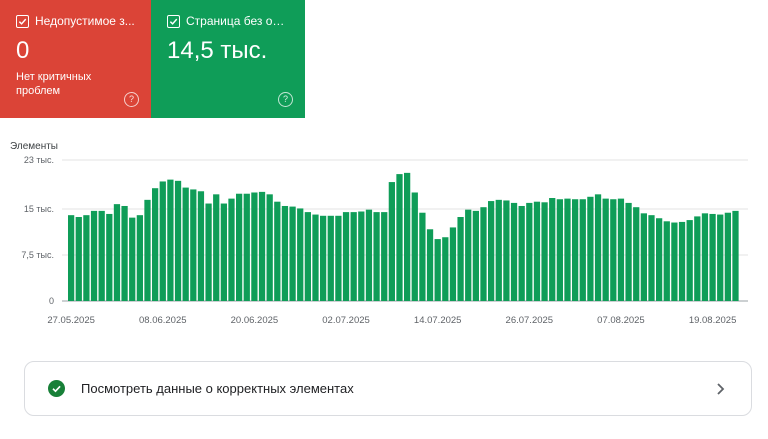 This screenshot has width=768, height=439. What do you see at coordinates (228, 59) in the screenshot?
I see `valid-items-card: Страница без ош... 14,5 тыс. ?` at bounding box center [228, 59].